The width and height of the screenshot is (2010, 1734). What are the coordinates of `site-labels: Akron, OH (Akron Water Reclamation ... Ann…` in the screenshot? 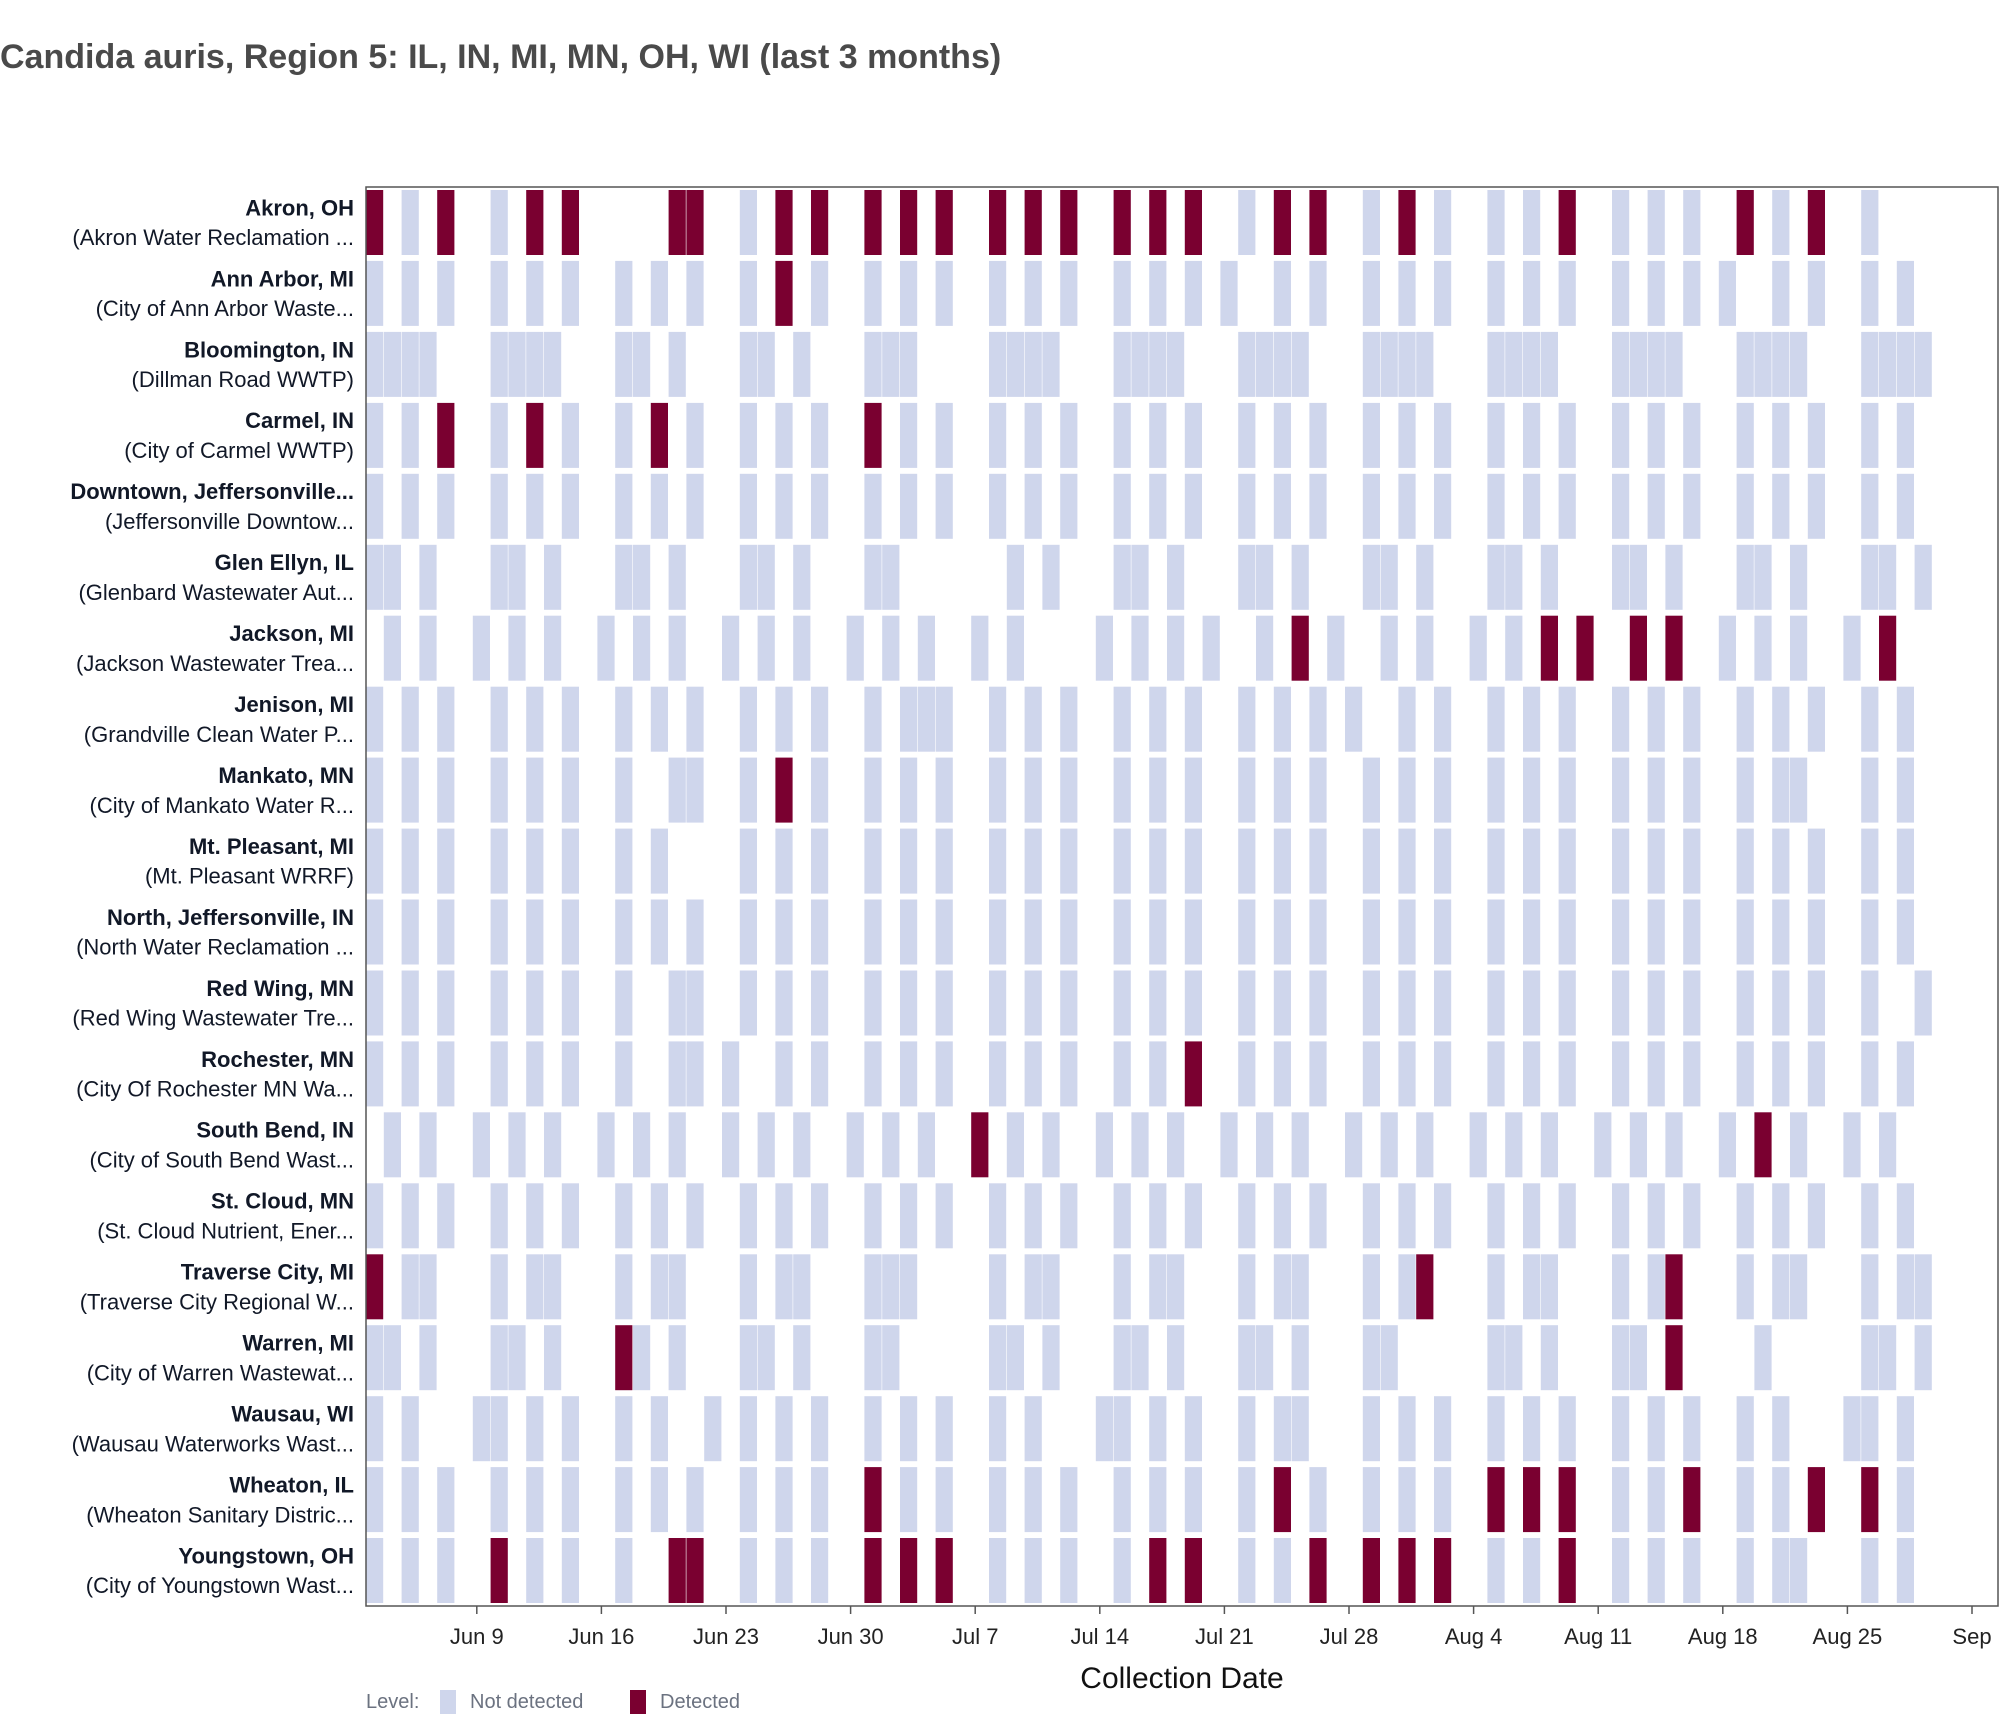 It's located at (212, 896).